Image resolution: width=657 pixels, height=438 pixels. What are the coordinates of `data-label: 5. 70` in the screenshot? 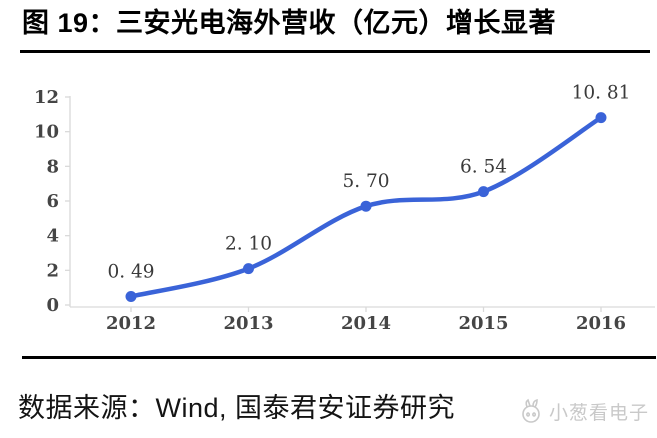 It's located at (365, 181).